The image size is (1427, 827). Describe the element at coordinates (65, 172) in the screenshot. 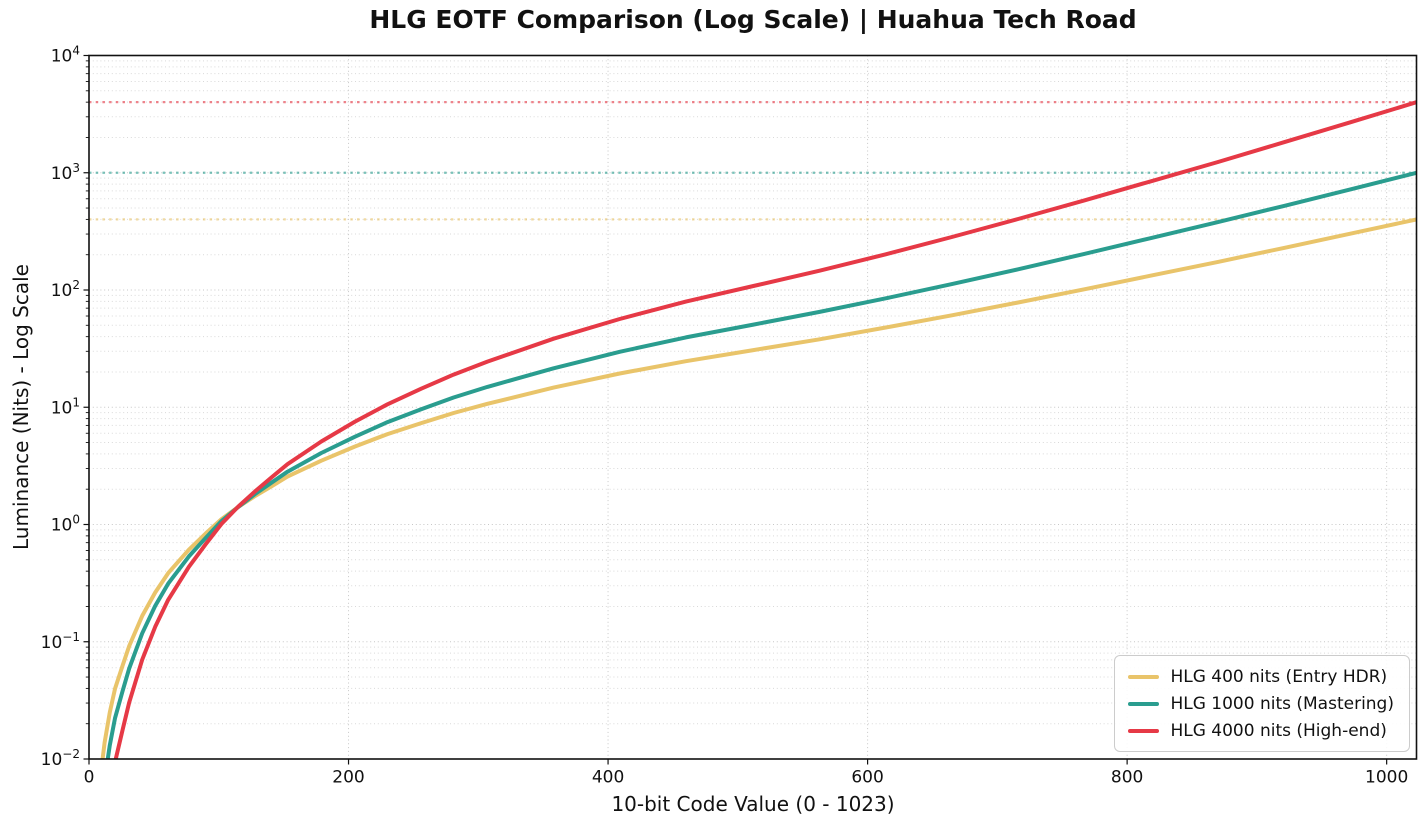

I see `y-tick-label: 10³` at that location.